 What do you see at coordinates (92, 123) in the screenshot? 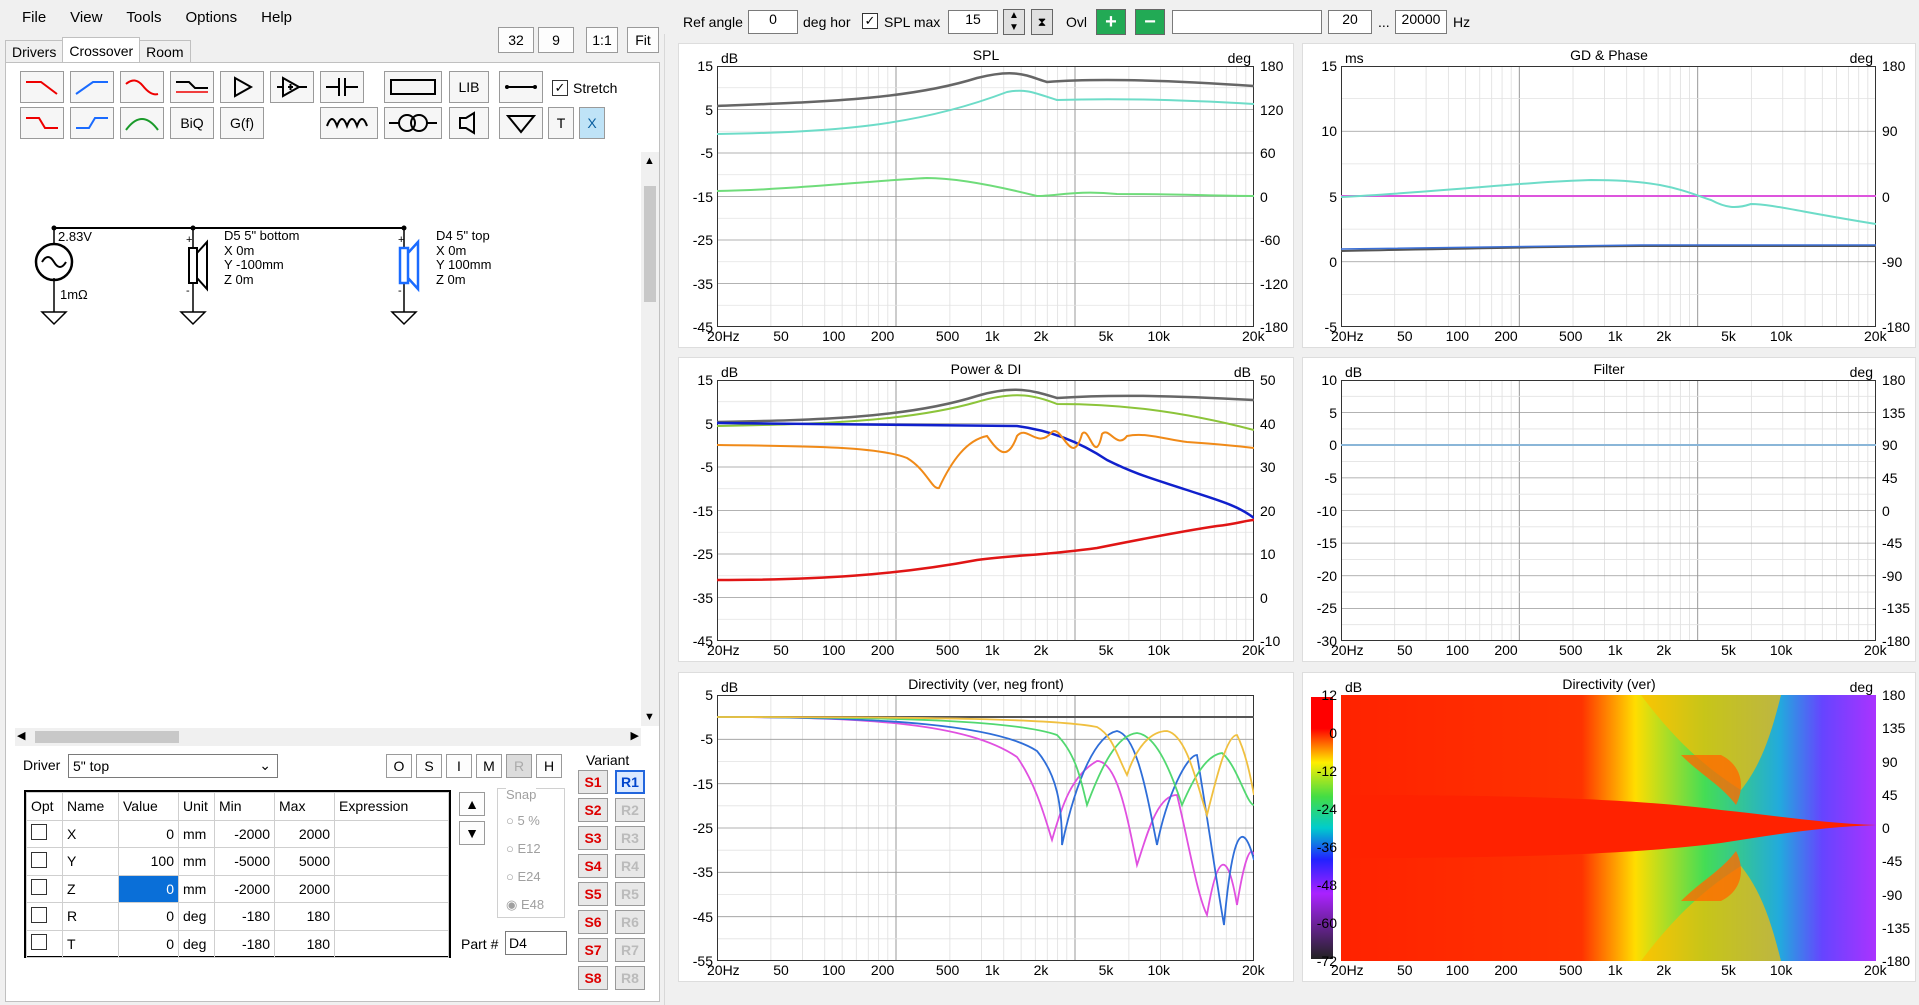
I see `highpass-2-button` at bounding box center [92, 123].